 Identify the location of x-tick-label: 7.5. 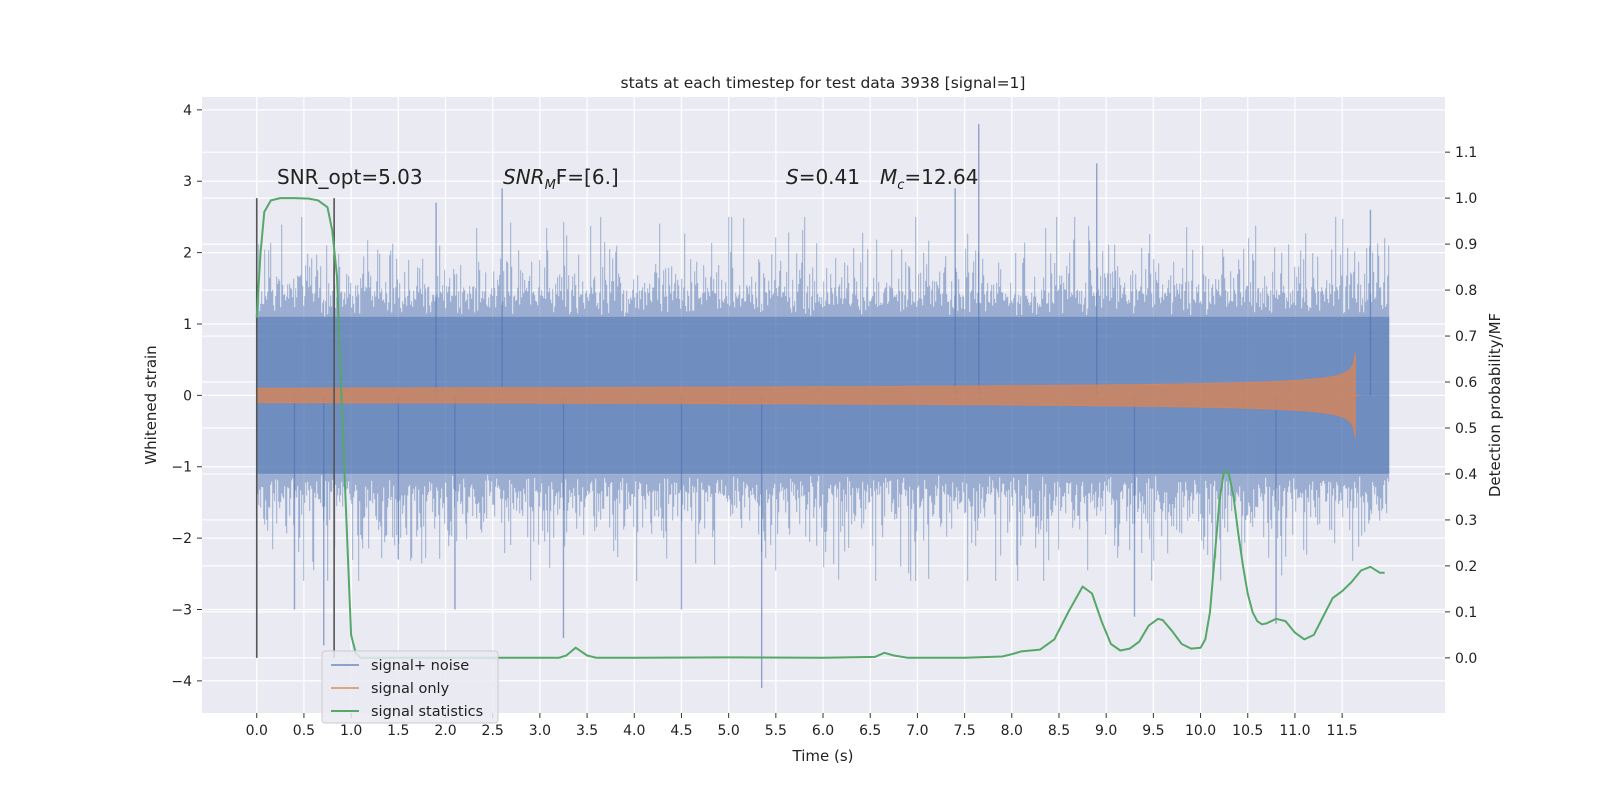
(964, 731).